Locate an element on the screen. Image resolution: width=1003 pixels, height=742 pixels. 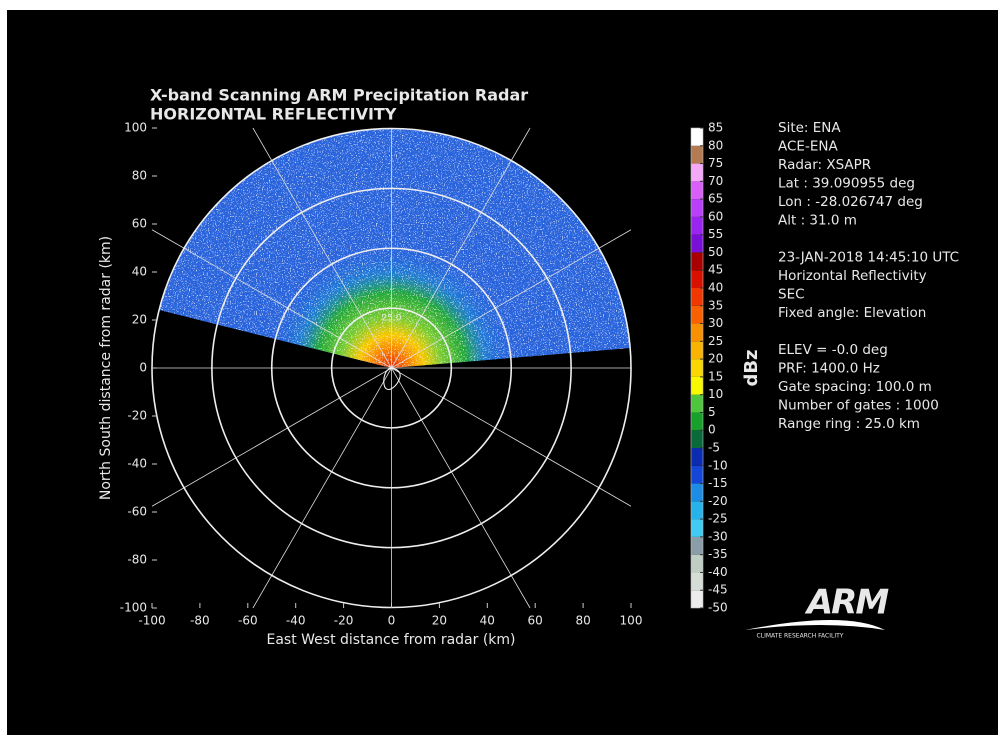
y-tick-label: 40 is located at coordinates (139, 272).